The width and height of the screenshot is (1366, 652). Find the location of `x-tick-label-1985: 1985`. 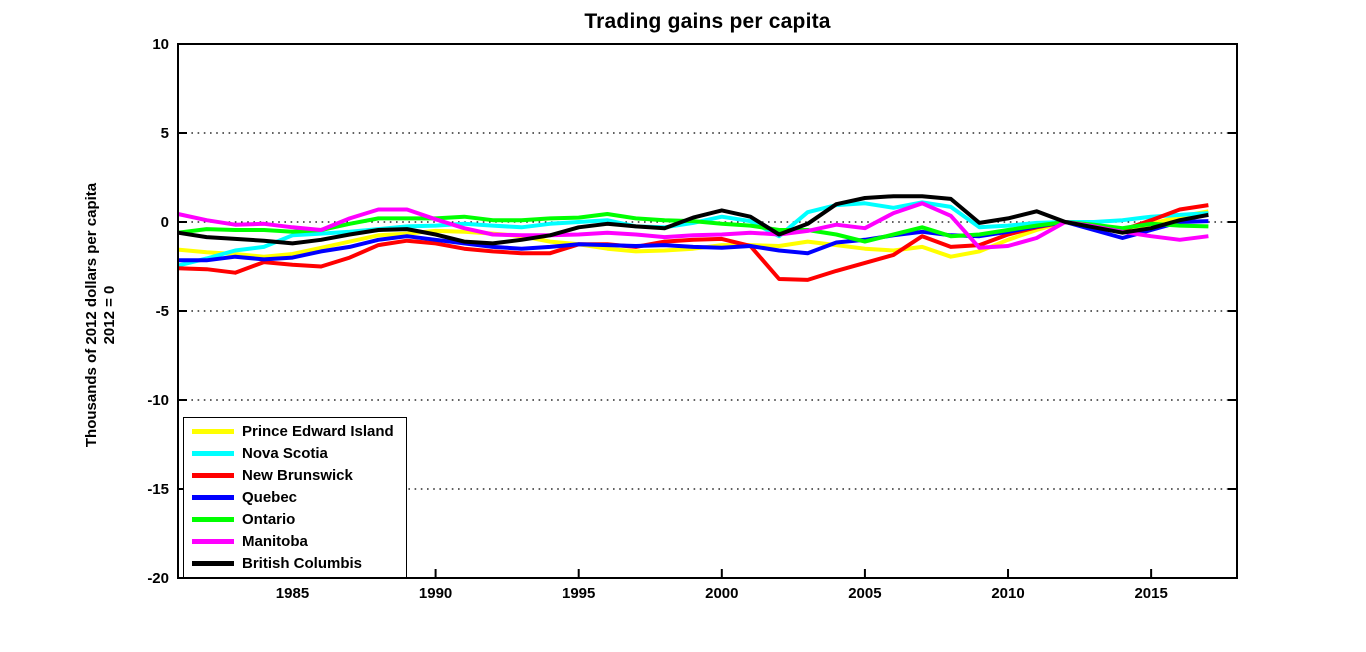

x-tick-label-1985: 1985 is located at coordinates (292, 593).